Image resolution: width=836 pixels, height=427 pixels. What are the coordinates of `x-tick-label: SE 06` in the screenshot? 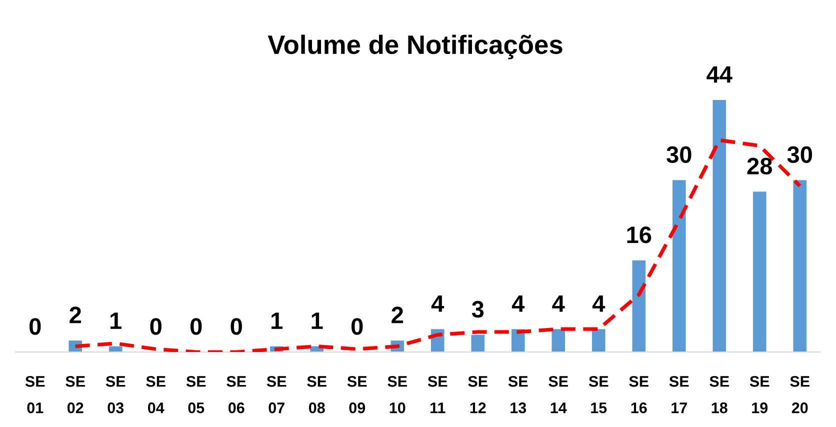 It's located at (236, 395).